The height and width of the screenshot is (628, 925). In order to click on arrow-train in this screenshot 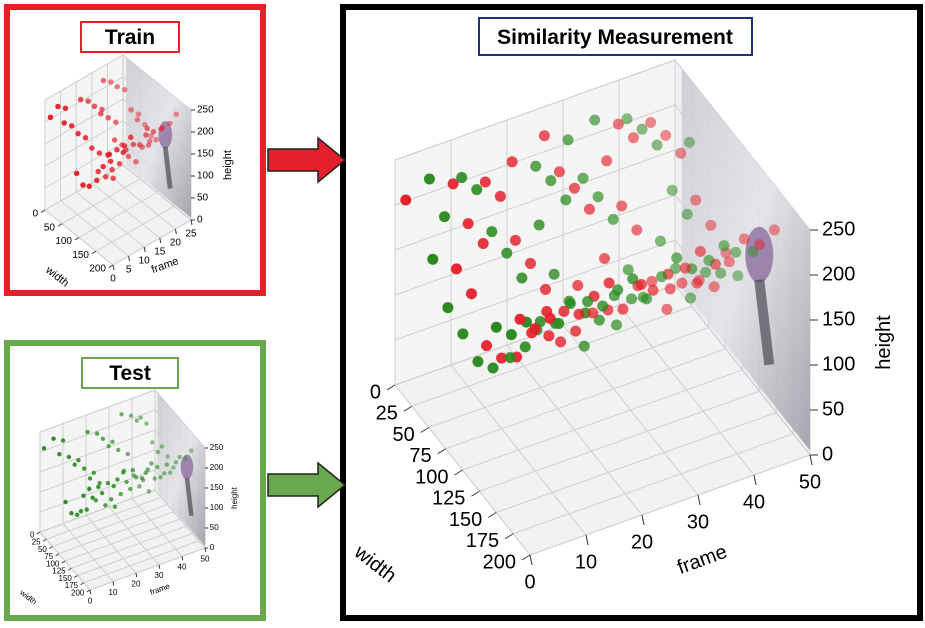, I will do `click(307, 160)`.